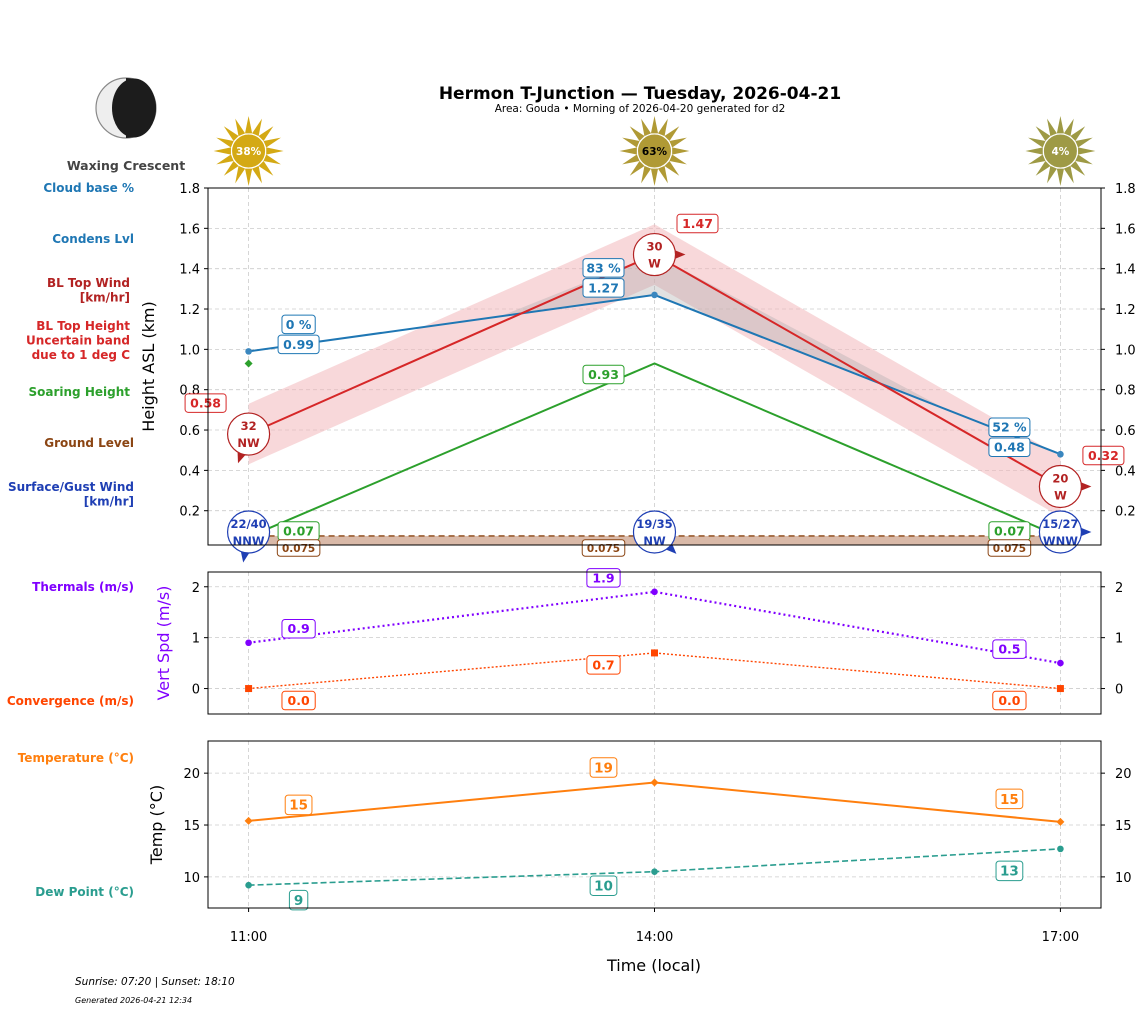 This screenshot has width=1147, height=1015. Describe the element at coordinates (1009, 447) in the screenshot. I see `condens-level-label-box` at that location.